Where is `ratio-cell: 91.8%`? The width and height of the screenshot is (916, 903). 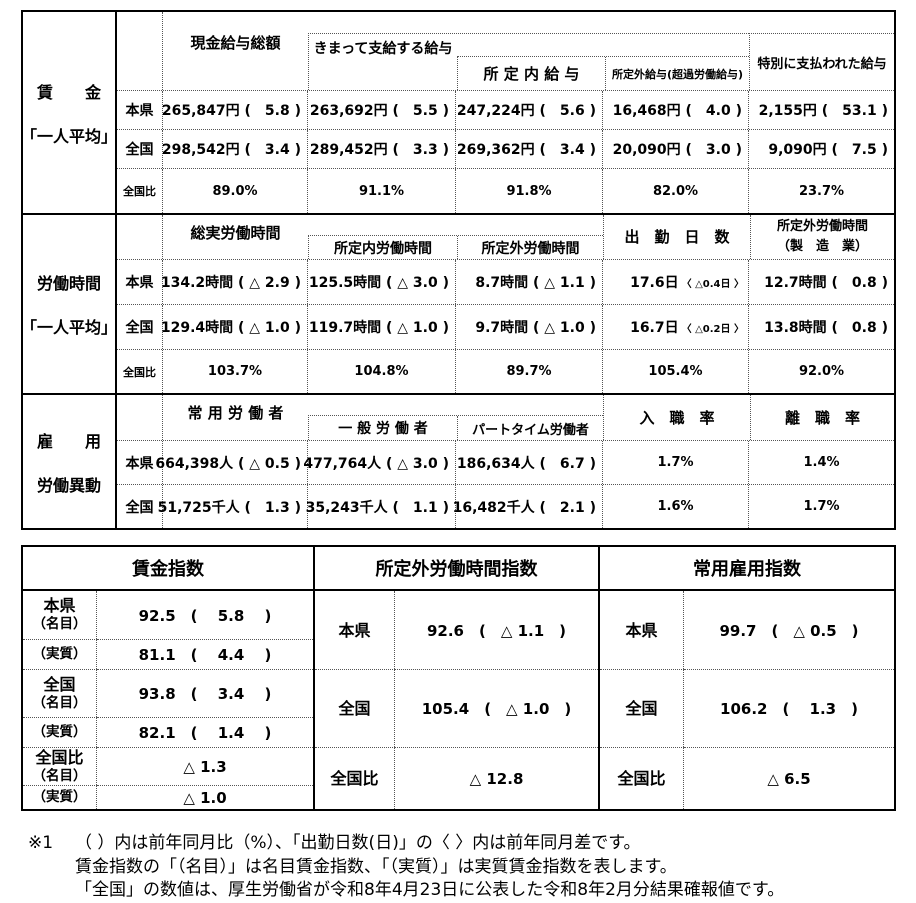 ratio-cell: 91.8% is located at coordinates (528, 191).